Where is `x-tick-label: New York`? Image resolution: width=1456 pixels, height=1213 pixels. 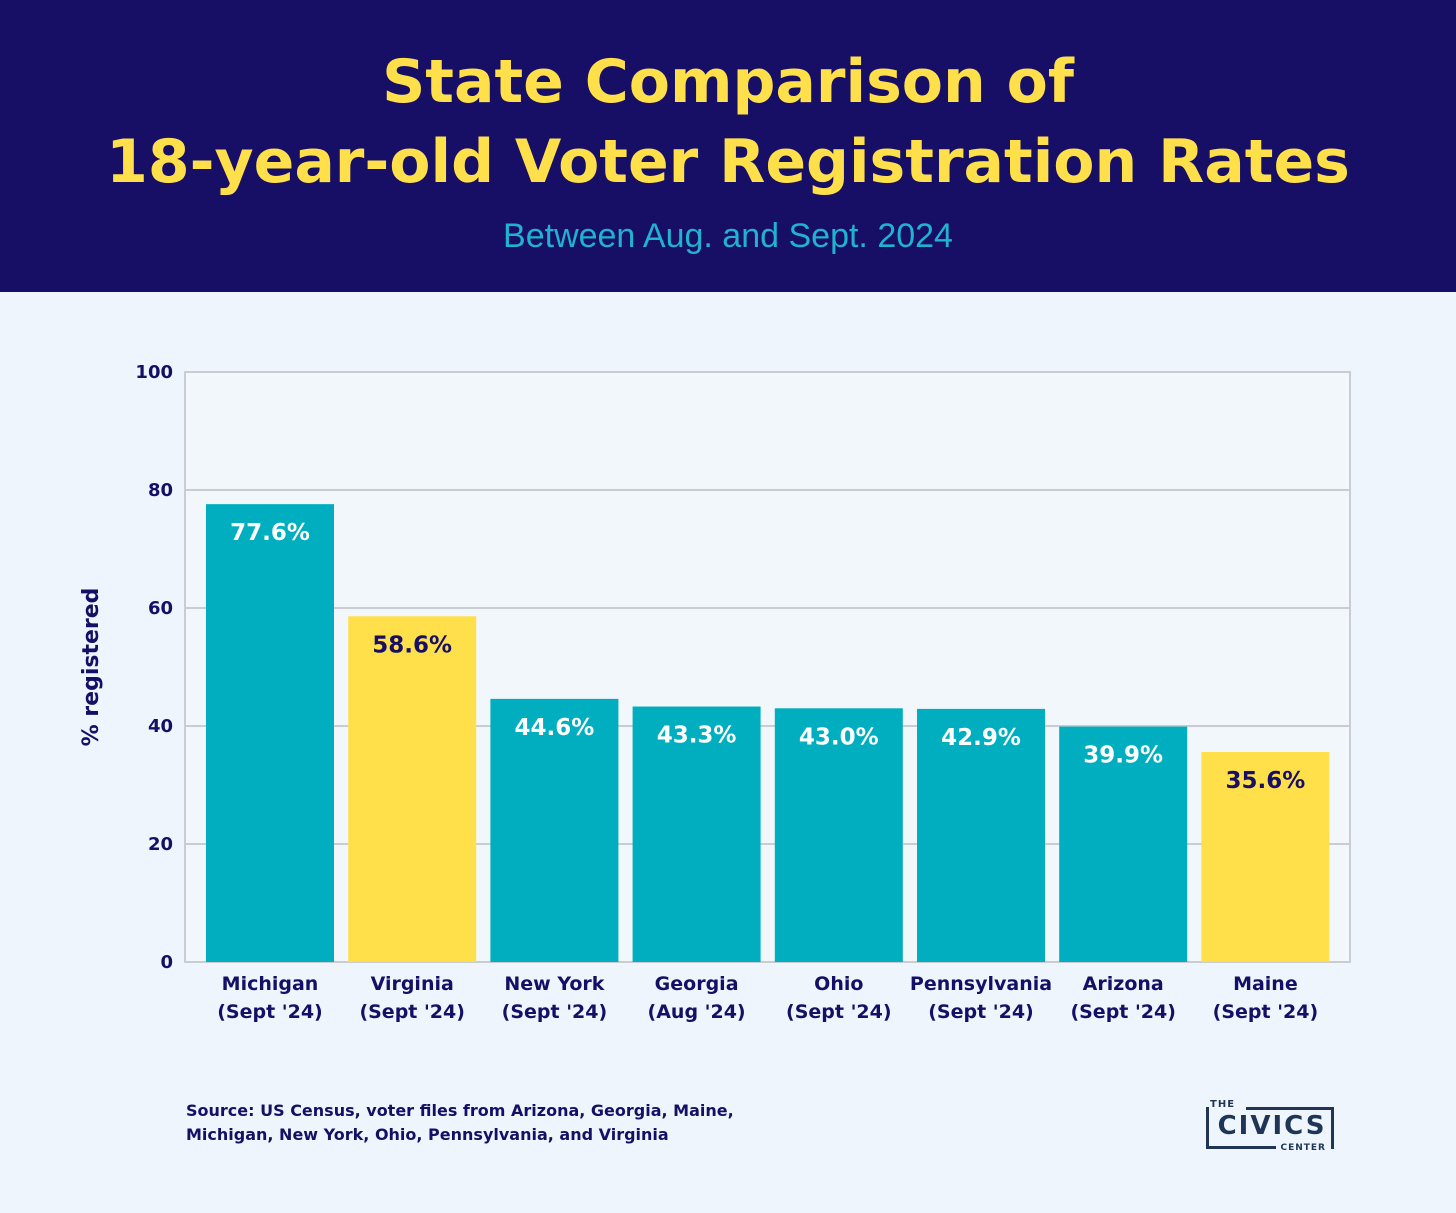 x-tick-label: New York is located at coordinates (554, 984).